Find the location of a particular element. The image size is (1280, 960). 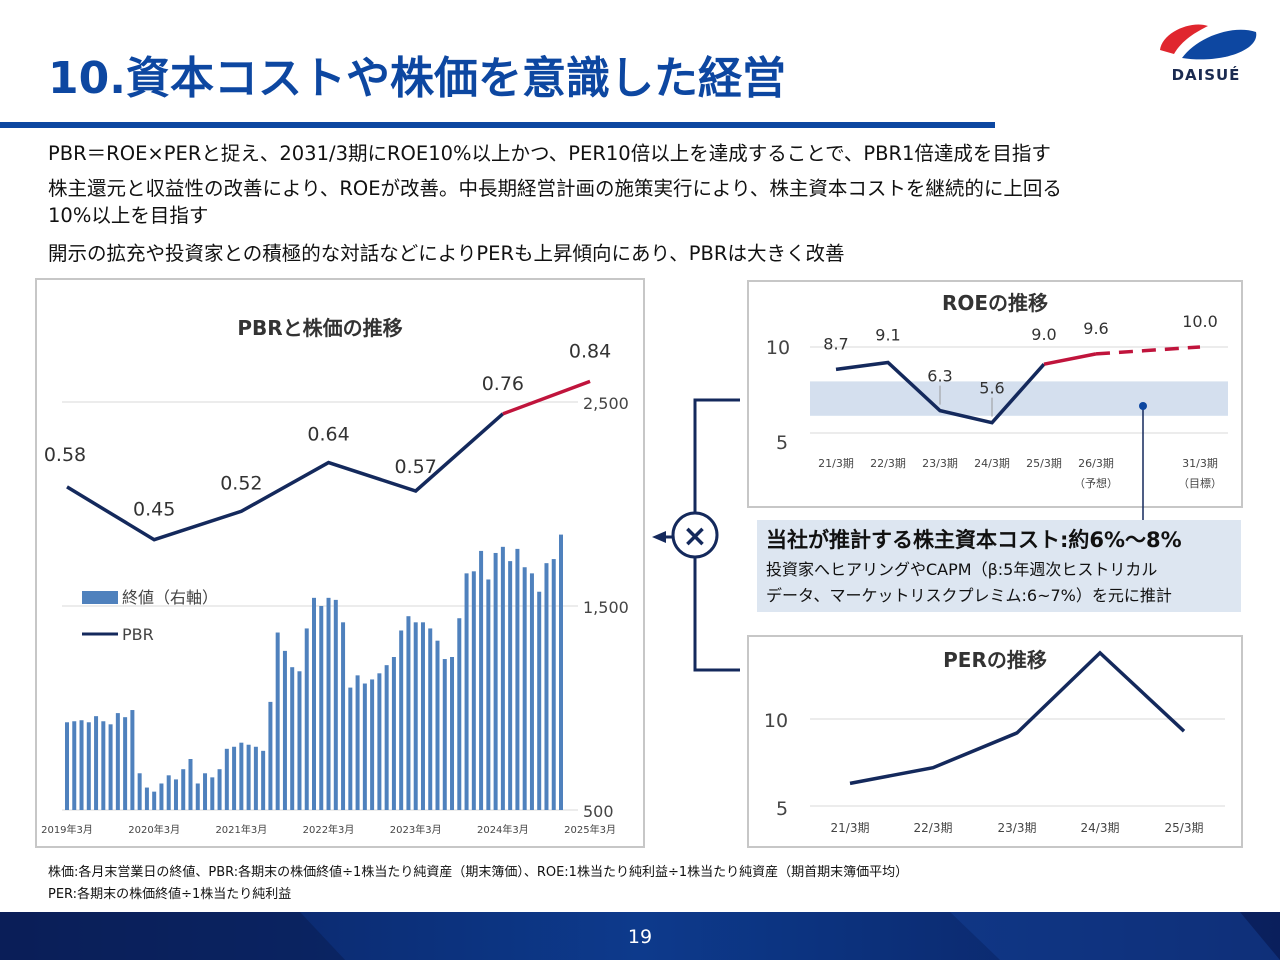

cost-of-equity-box is located at coordinates (999, 566).